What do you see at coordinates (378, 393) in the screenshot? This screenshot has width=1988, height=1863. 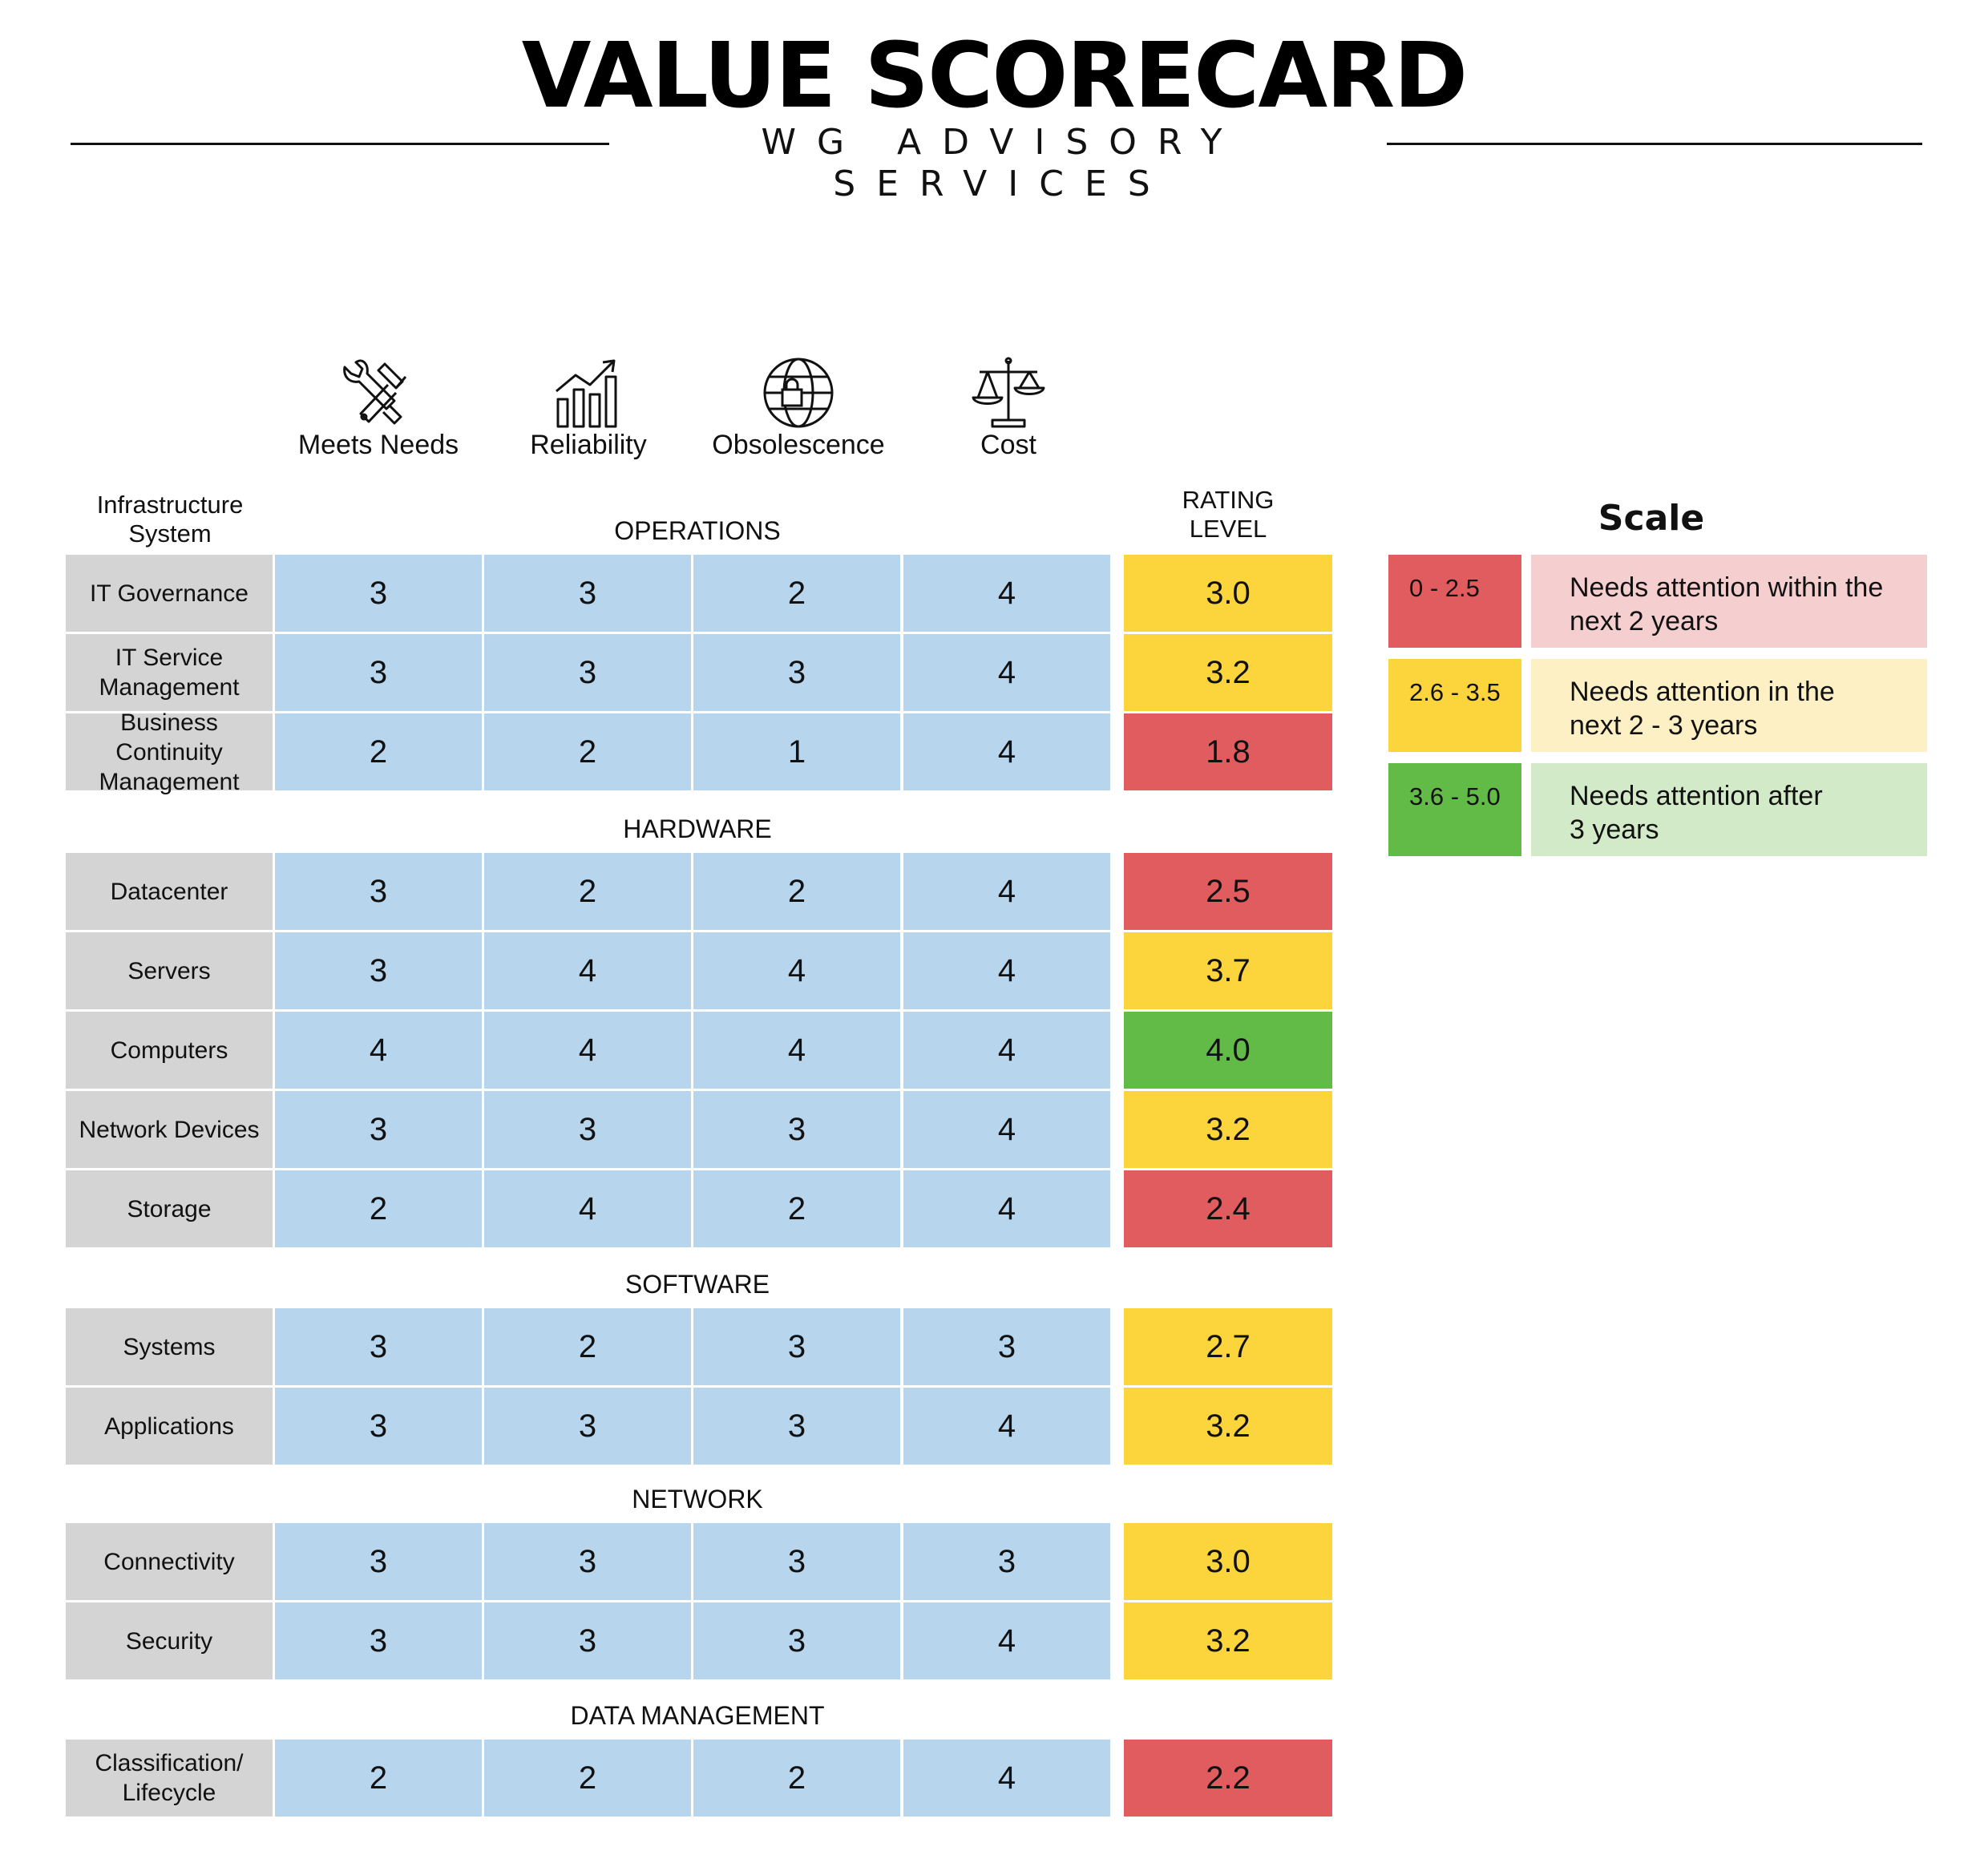 I see `tools-icon` at bounding box center [378, 393].